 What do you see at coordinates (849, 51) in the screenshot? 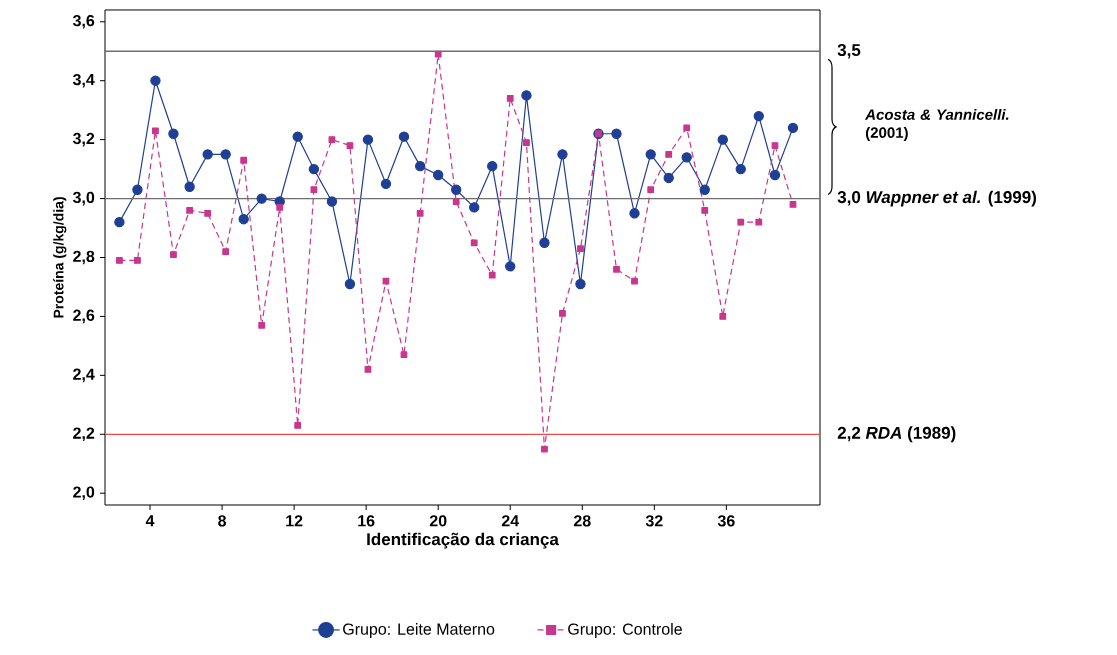
I see `ref-line-label: 3,5` at bounding box center [849, 51].